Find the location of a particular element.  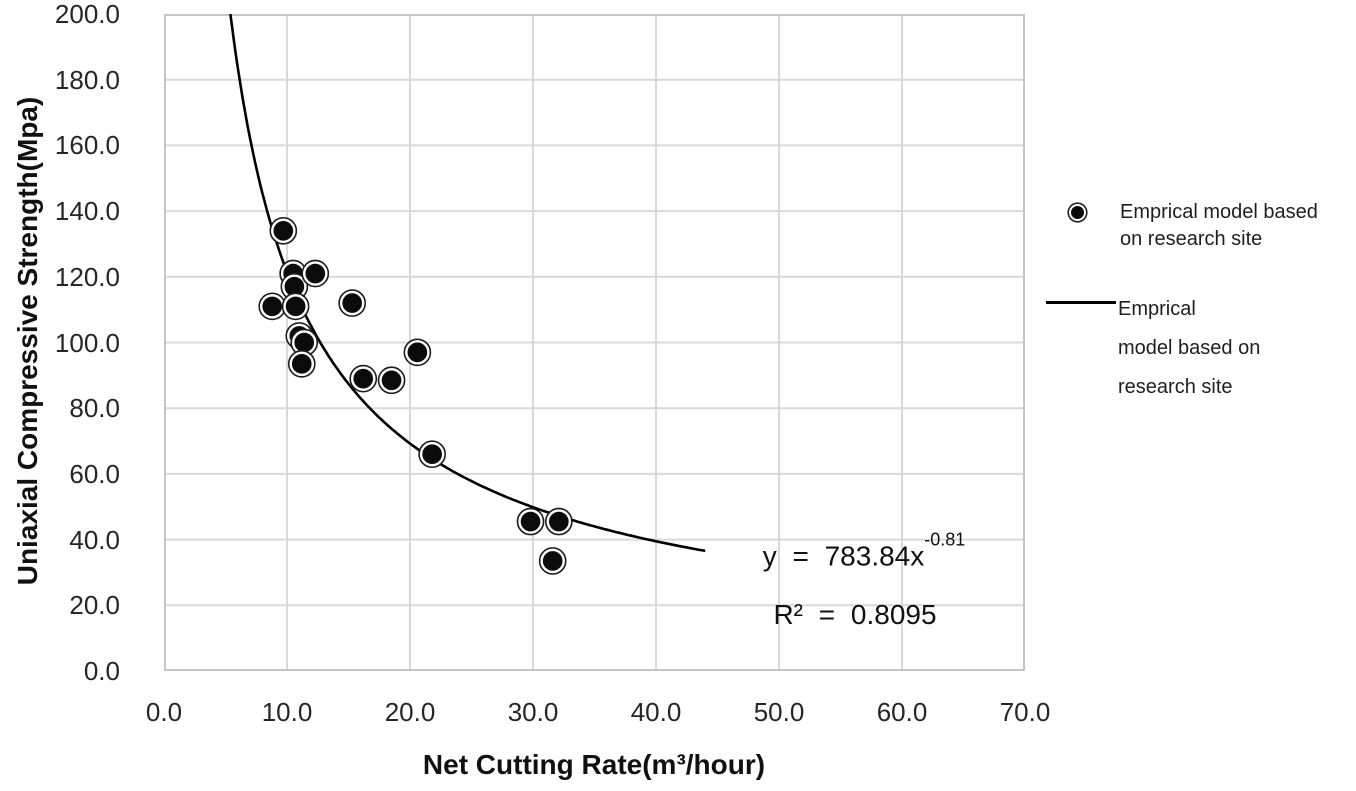

legend-text-line: research site is located at coordinates (1175, 387).